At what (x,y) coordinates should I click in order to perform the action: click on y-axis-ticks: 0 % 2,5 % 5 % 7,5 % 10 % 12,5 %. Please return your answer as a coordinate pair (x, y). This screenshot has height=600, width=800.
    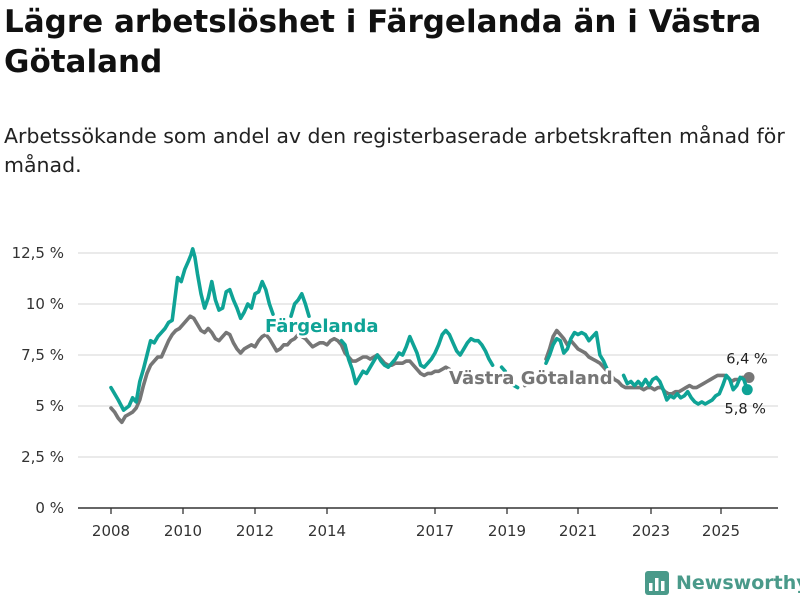
    Looking at the image, I should click on (38, 380).